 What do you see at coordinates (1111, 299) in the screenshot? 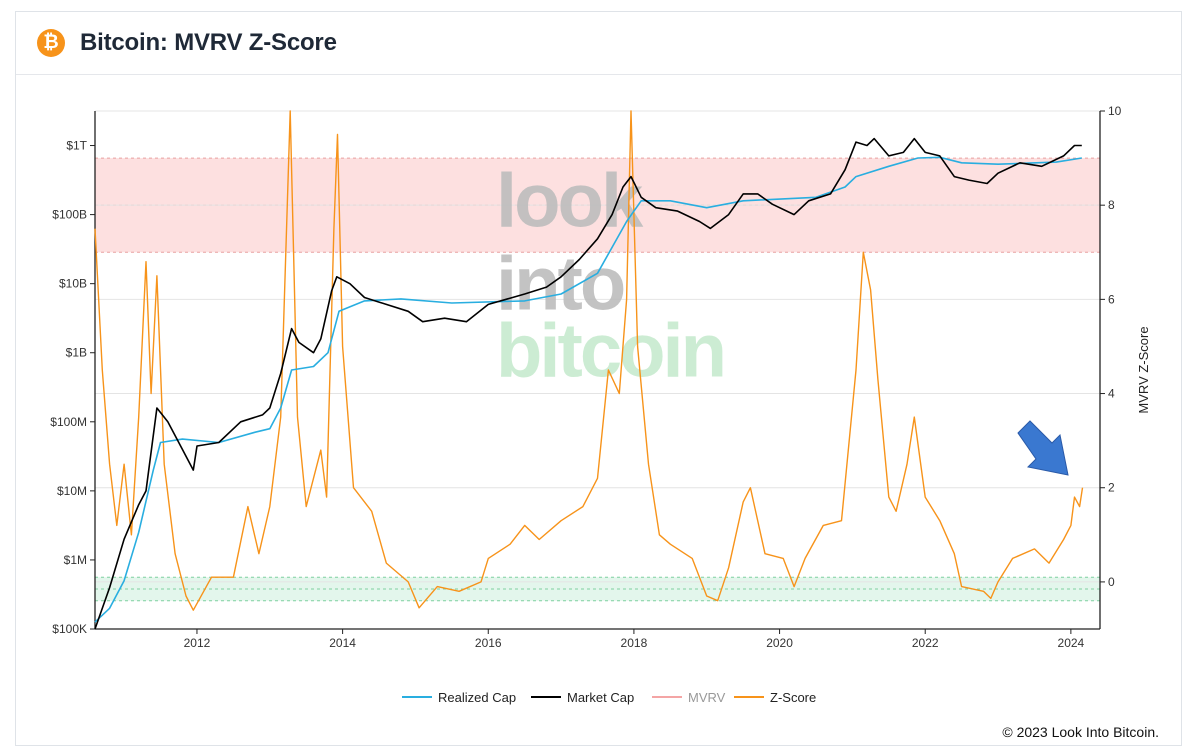
I see `right-tick-label: 6` at bounding box center [1111, 299].